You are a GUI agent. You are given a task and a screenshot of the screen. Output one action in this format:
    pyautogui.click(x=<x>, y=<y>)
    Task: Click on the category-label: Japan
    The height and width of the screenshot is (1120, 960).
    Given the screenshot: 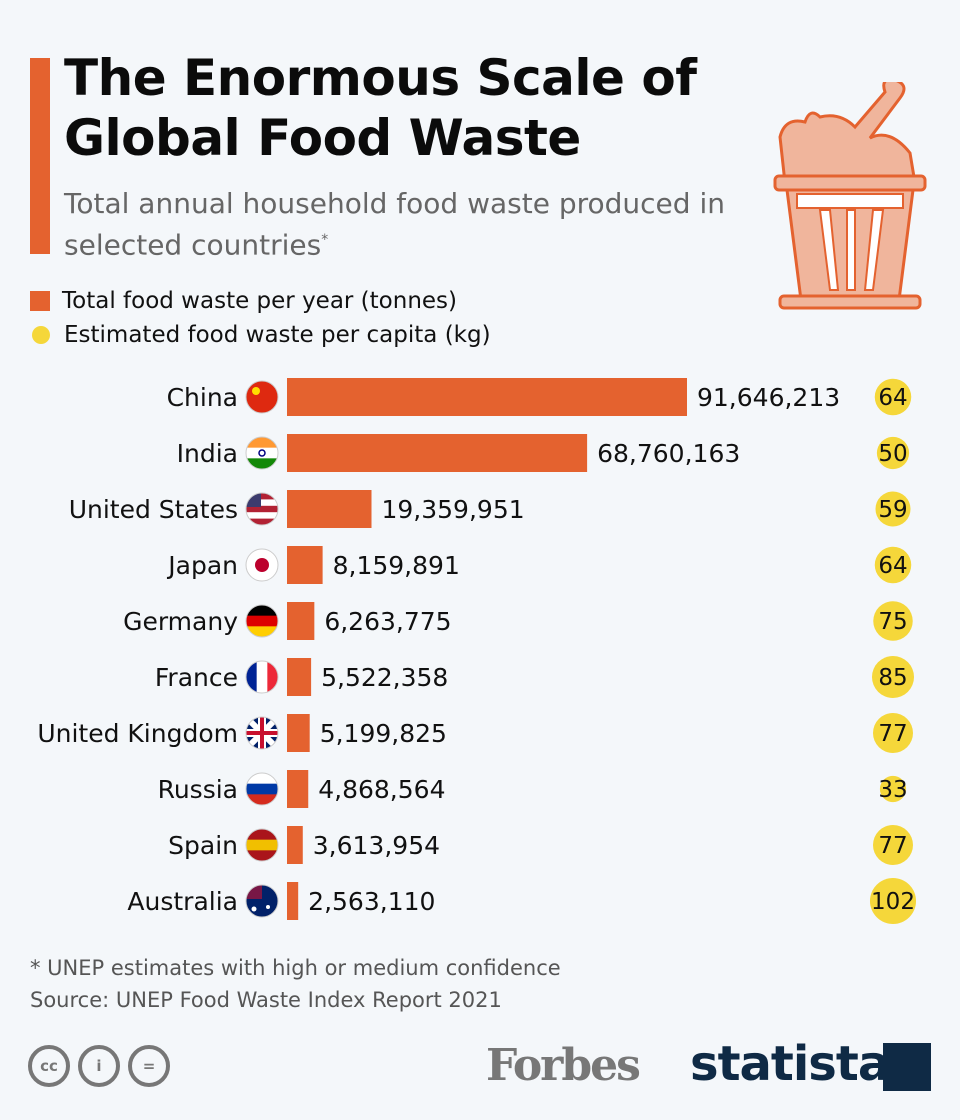 What is the action you would take?
    pyautogui.click(x=202, y=565)
    